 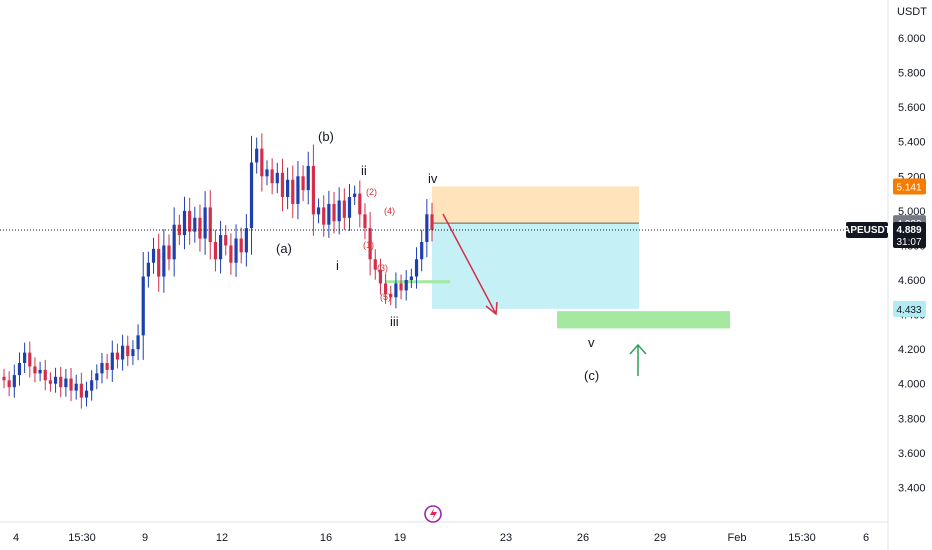 What do you see at coordinates (326, 538) in the screenshot?
I see `x-tick-label: 16` at bounding box center [326, 538].